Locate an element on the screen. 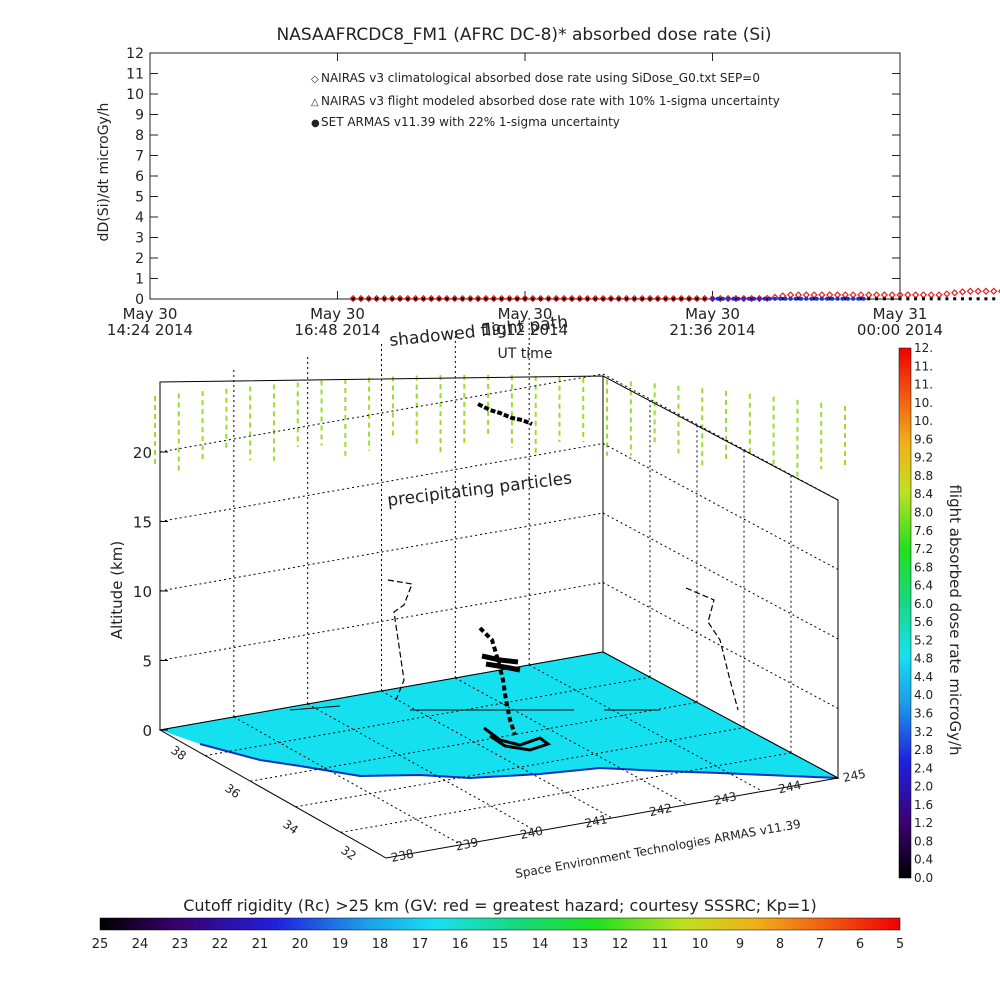 This screenshot has height=1000, width=1000. coastline is located at coordinates (519, 761).